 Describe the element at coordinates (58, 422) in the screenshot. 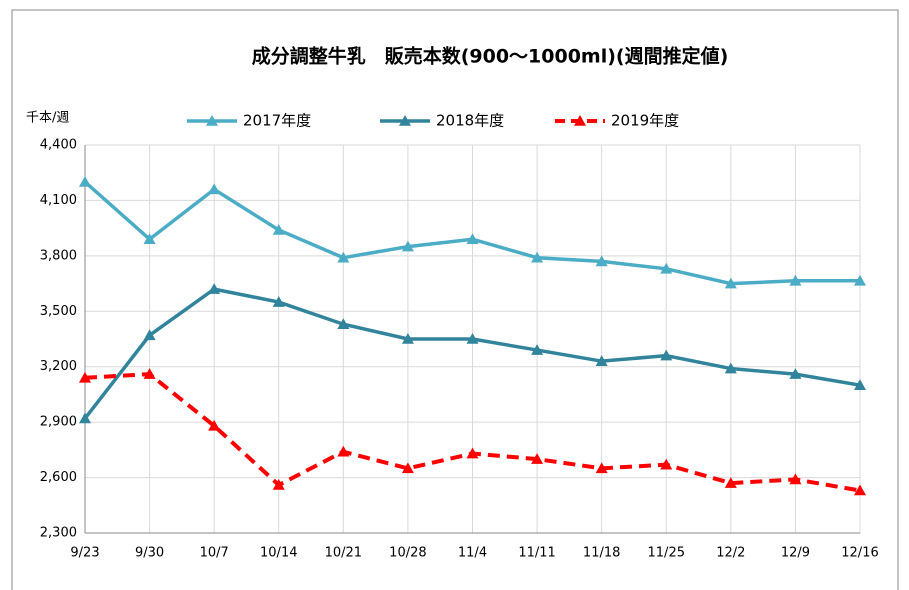

I see `y-tick-label: 2,900` at that location.